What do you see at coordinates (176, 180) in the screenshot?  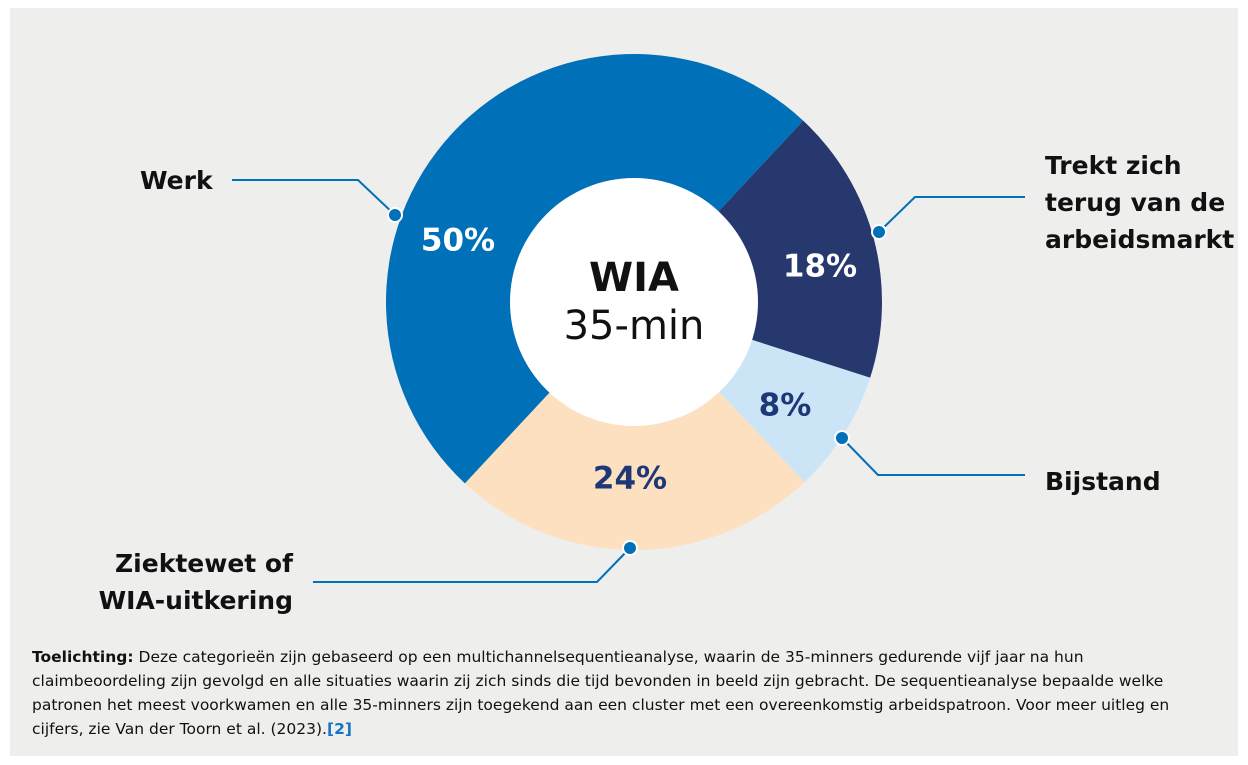 I see `category-label: Werk` at bounding box center [176, 180].